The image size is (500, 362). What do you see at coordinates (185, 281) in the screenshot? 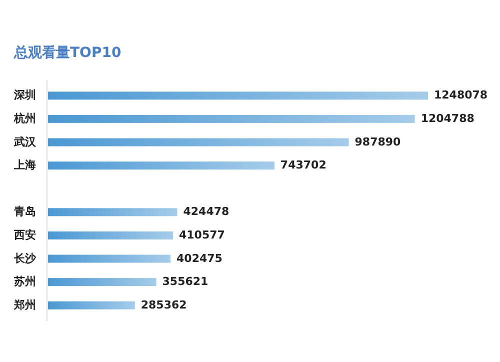
I see `data-label: 355621` at bounding box center [185, 281].